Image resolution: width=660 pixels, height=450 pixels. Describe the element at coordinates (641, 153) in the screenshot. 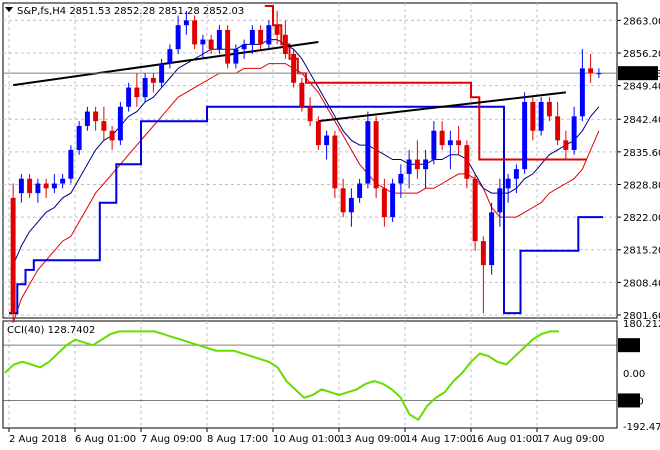

I see `y-tick-label: 2835.60` at that location.